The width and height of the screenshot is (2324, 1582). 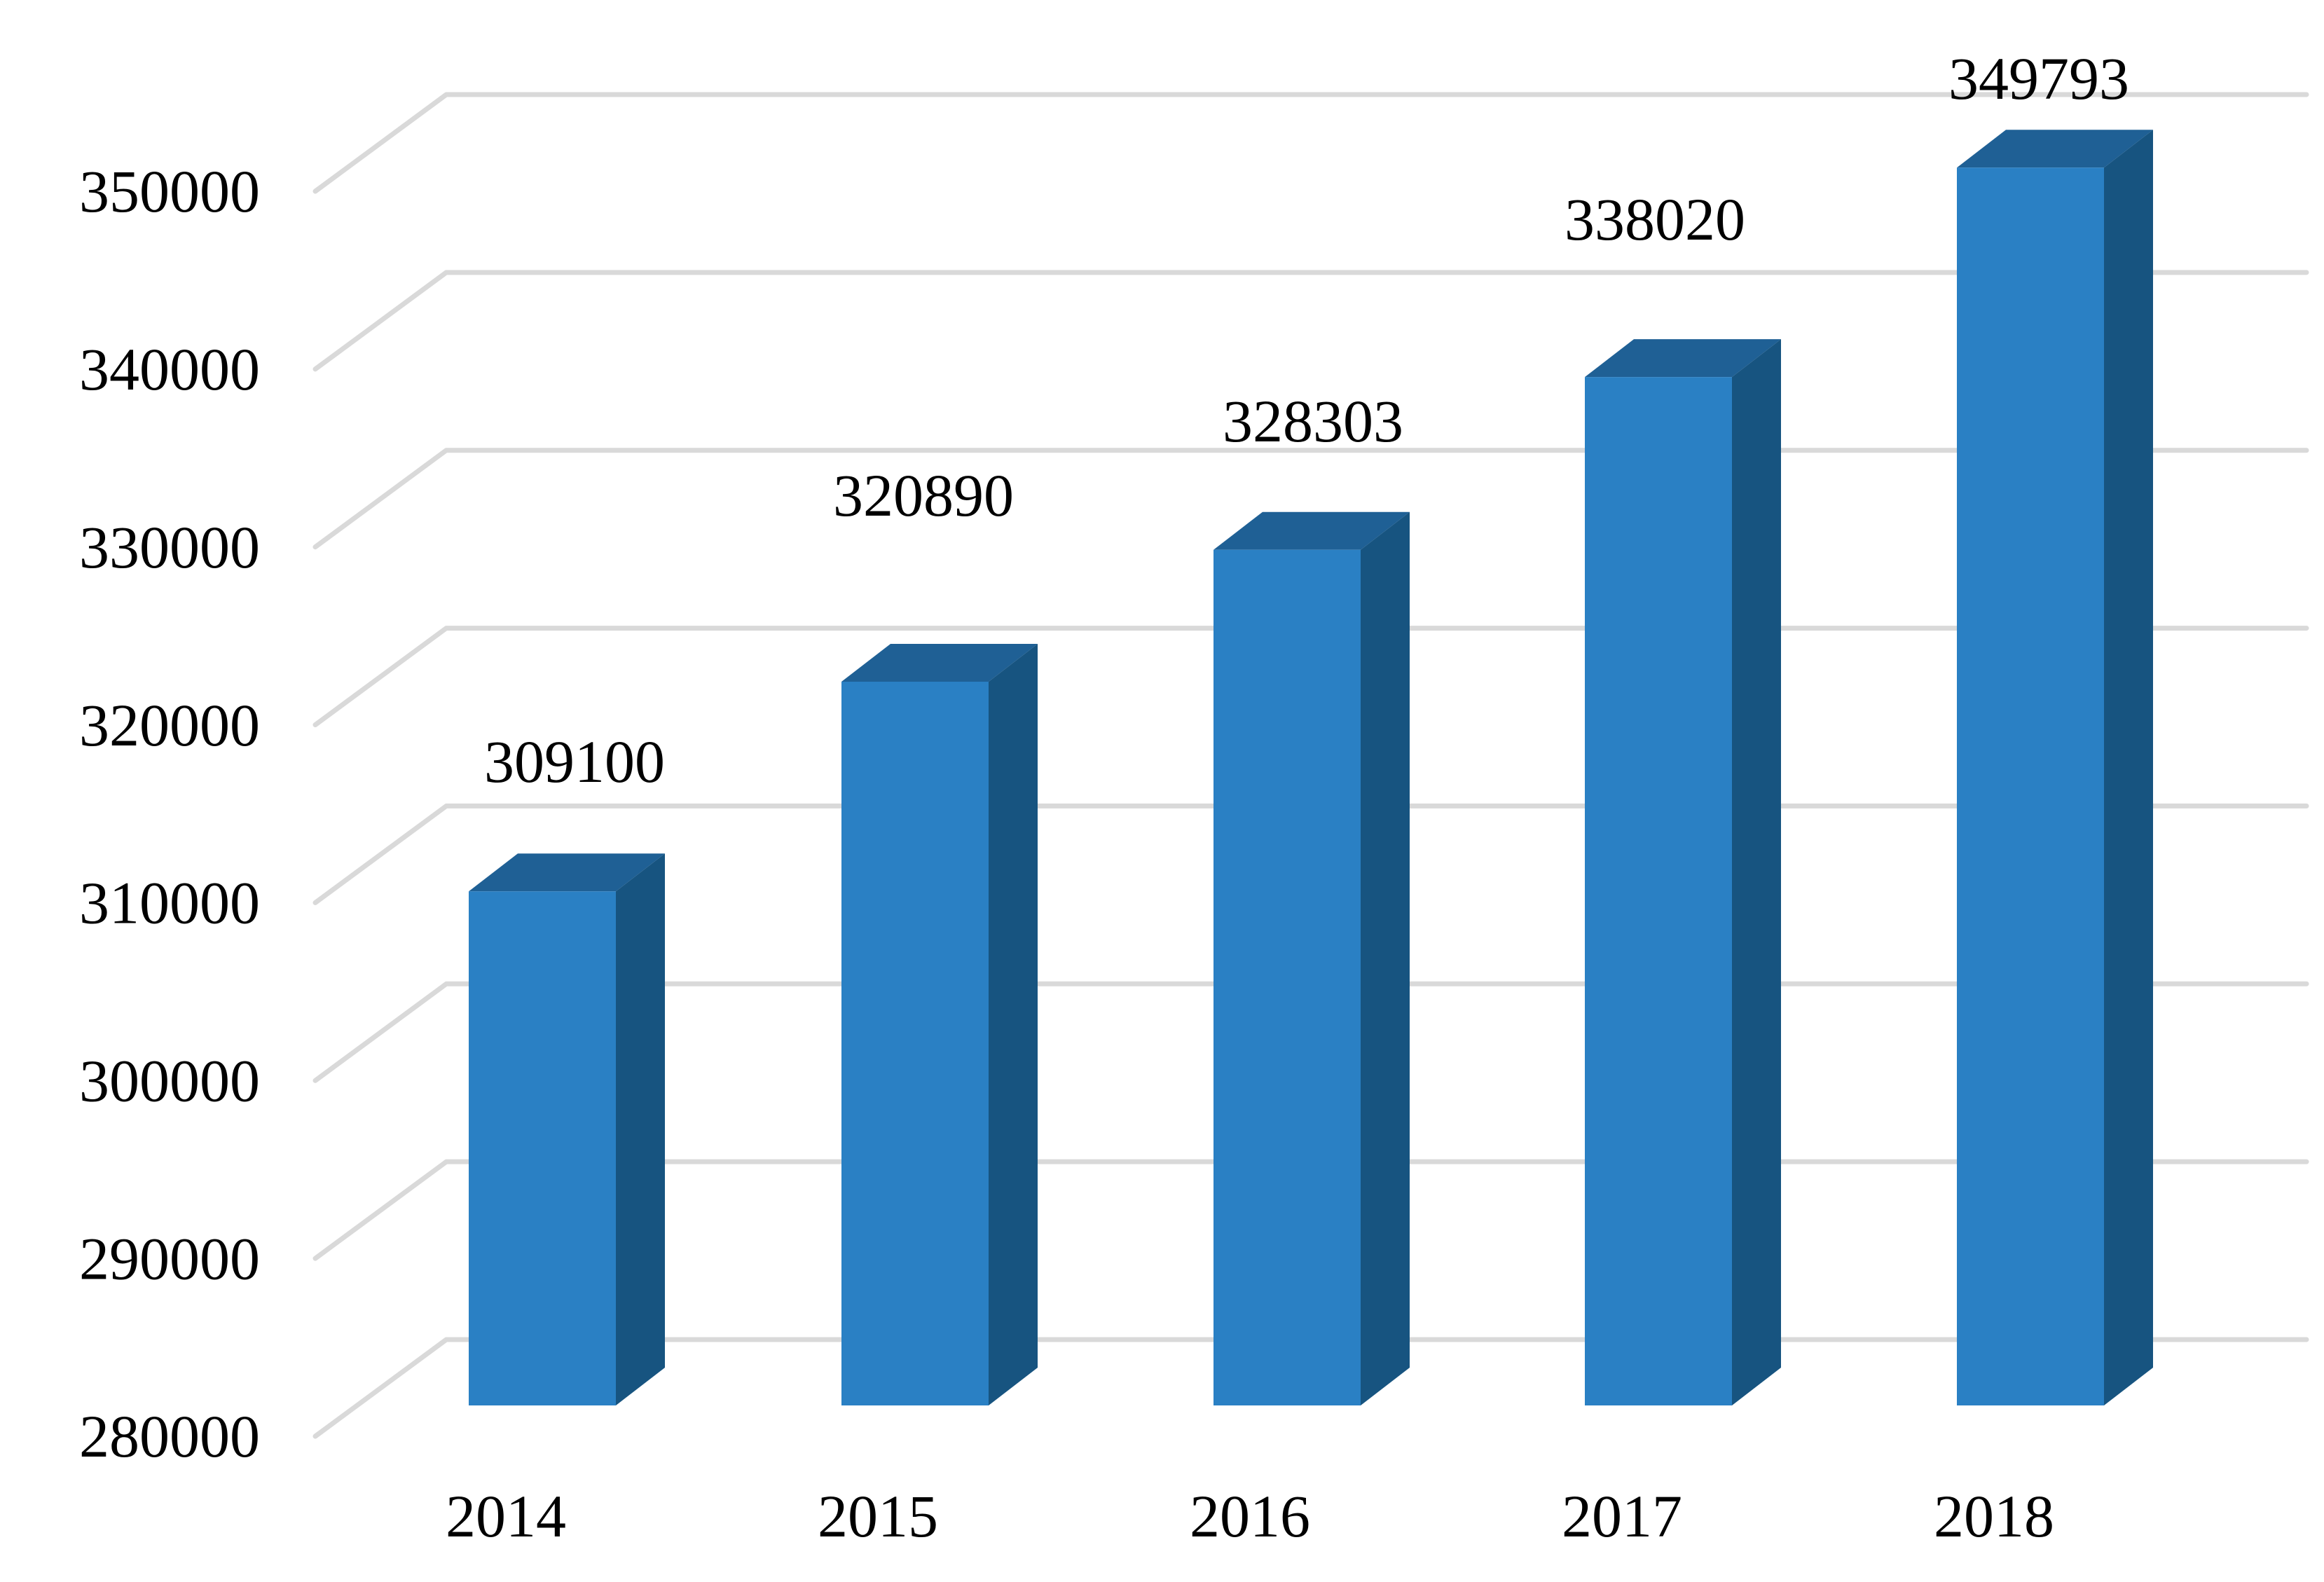 I want to click on x-tick-label-2016: 2016, so click(x=1250, y=1517).